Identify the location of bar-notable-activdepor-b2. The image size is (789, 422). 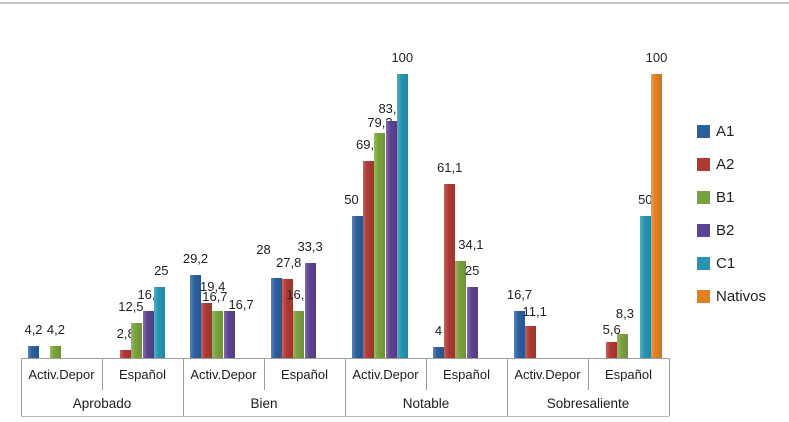
(391, 239).